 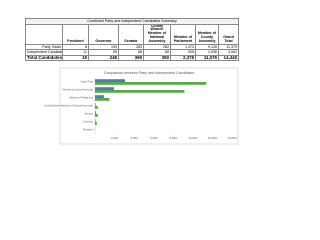 I want to click on column-header: Governor, so click(x=103, y=34).